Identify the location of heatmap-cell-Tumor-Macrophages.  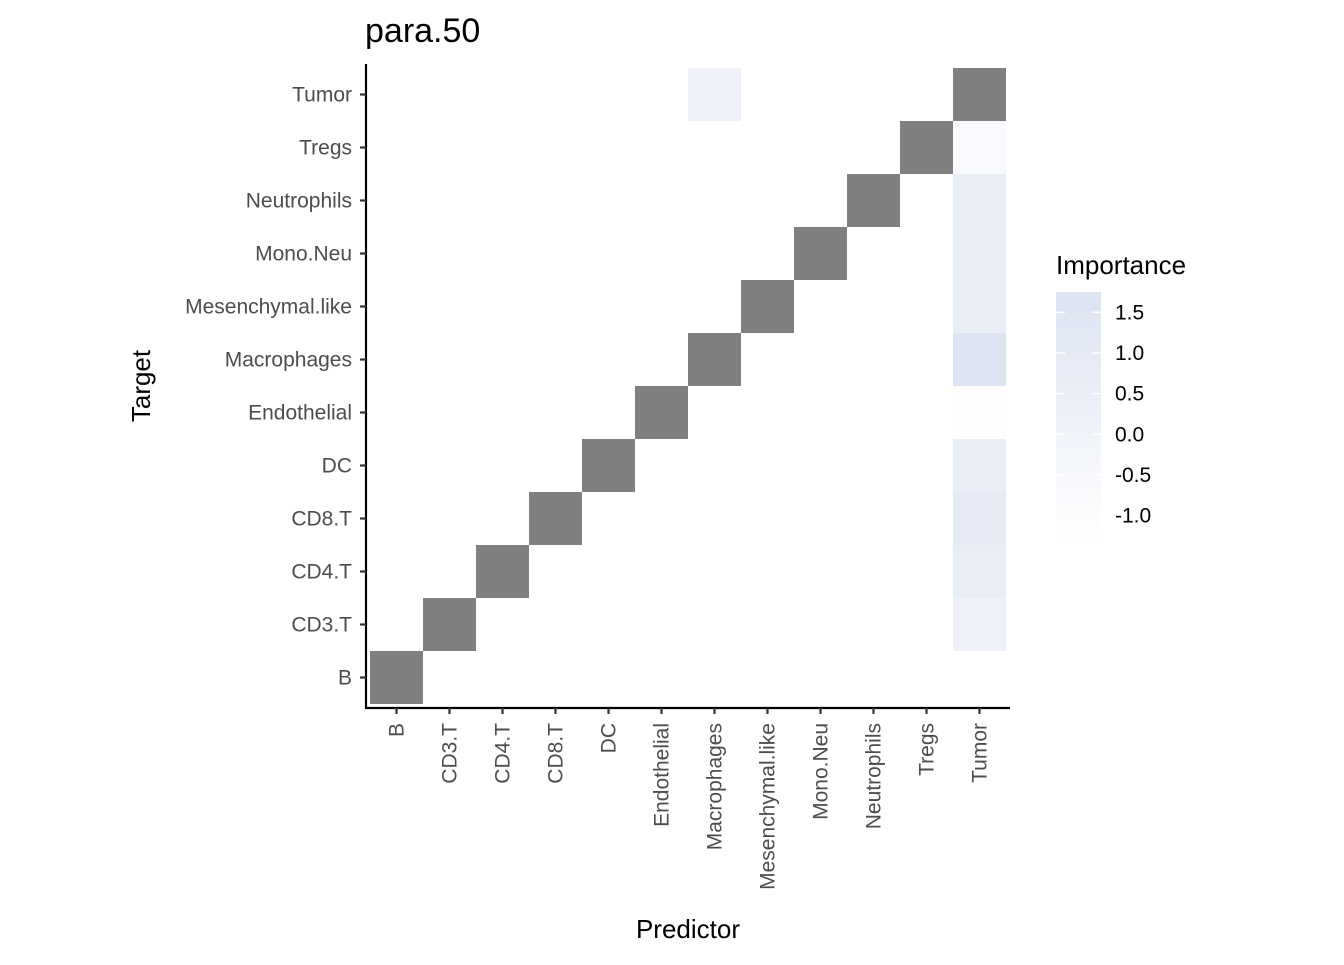
(979, 359).